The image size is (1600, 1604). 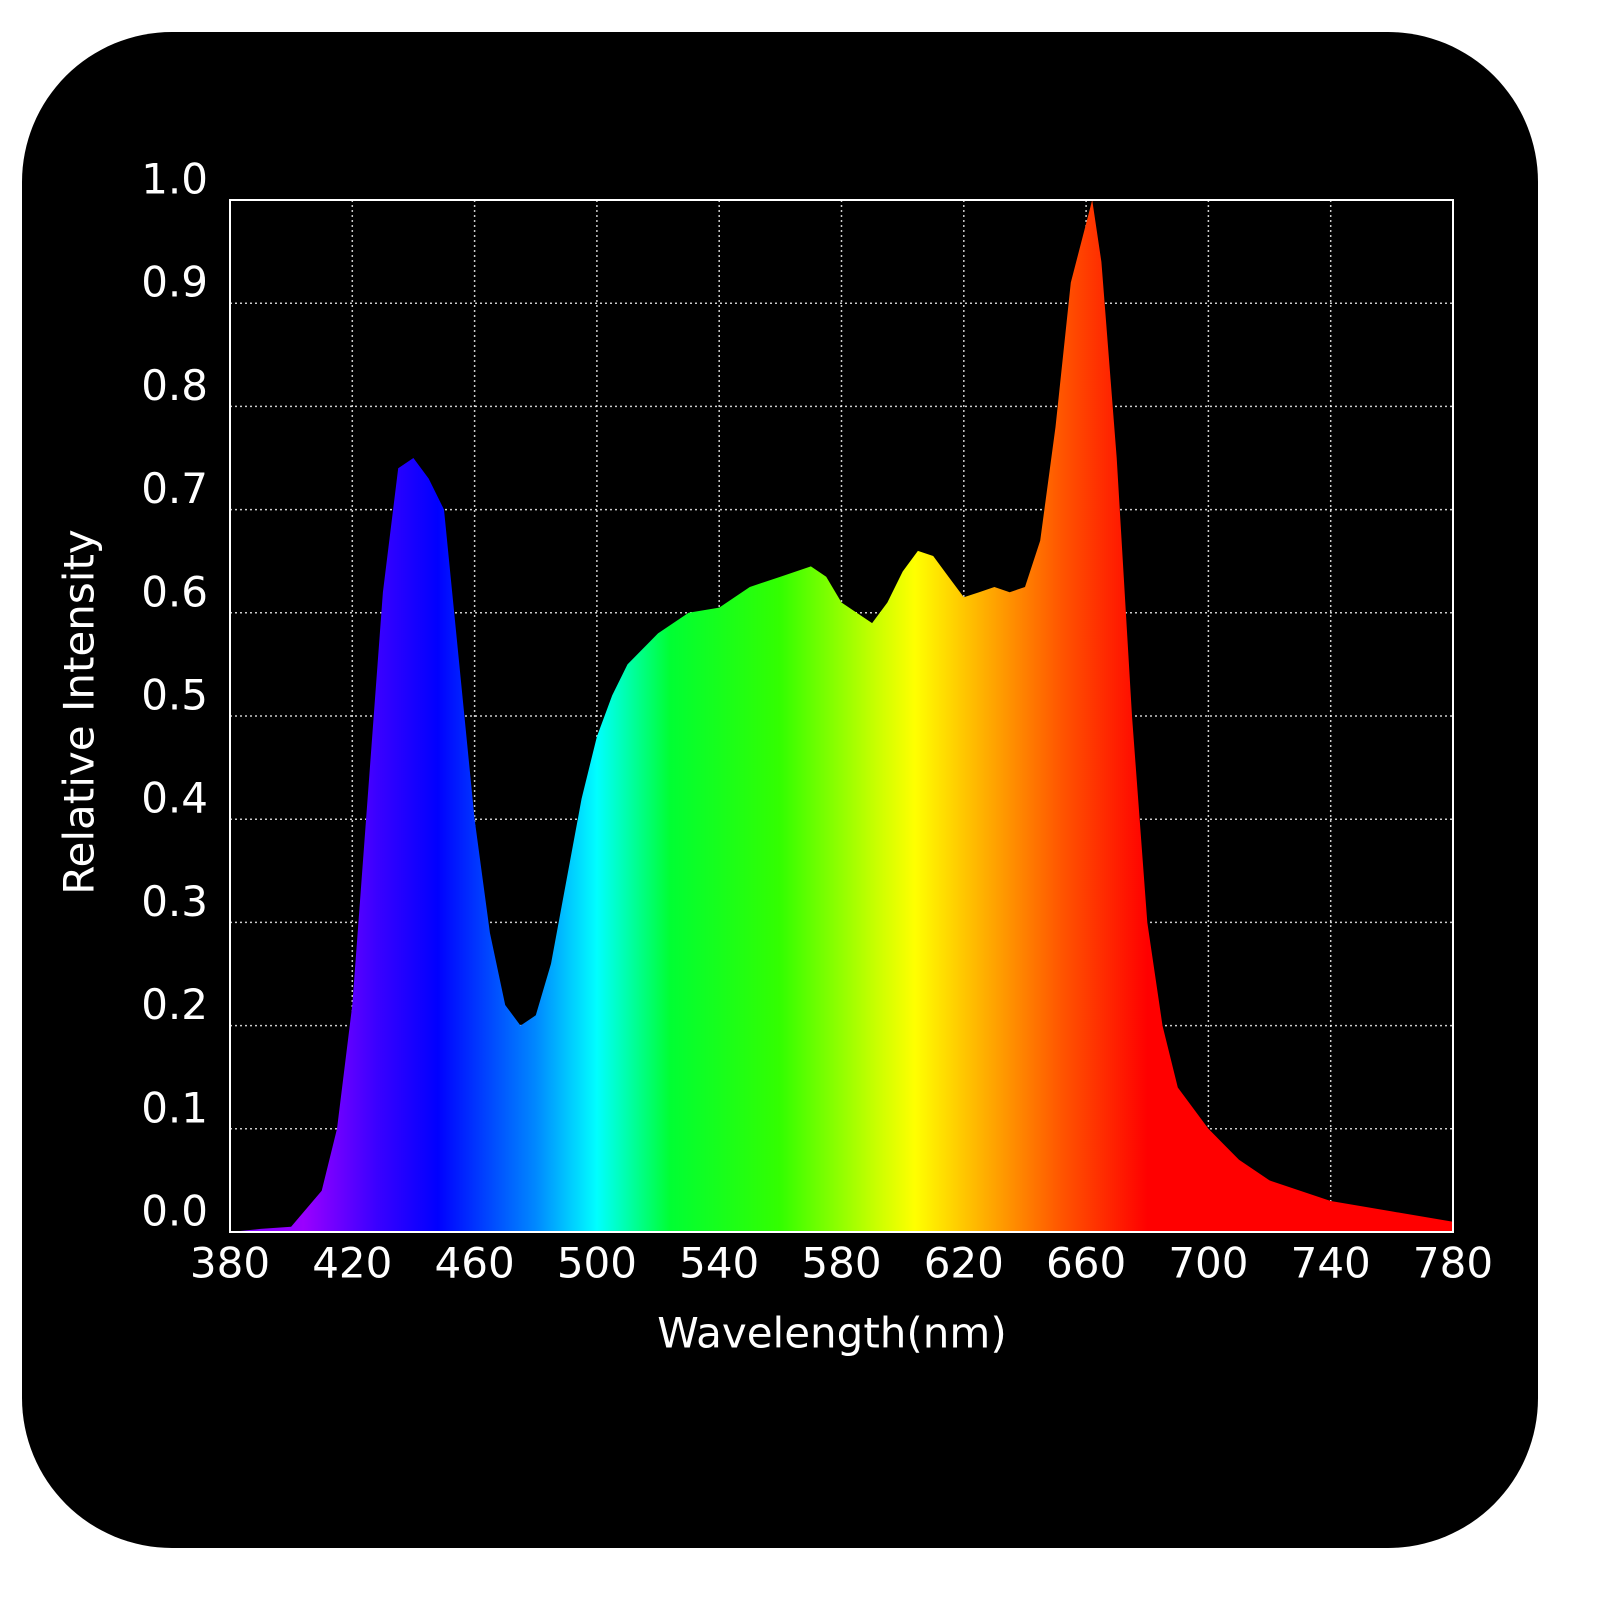 I want to click on y-tick-label: 1.0, so click(x=174, y=179).